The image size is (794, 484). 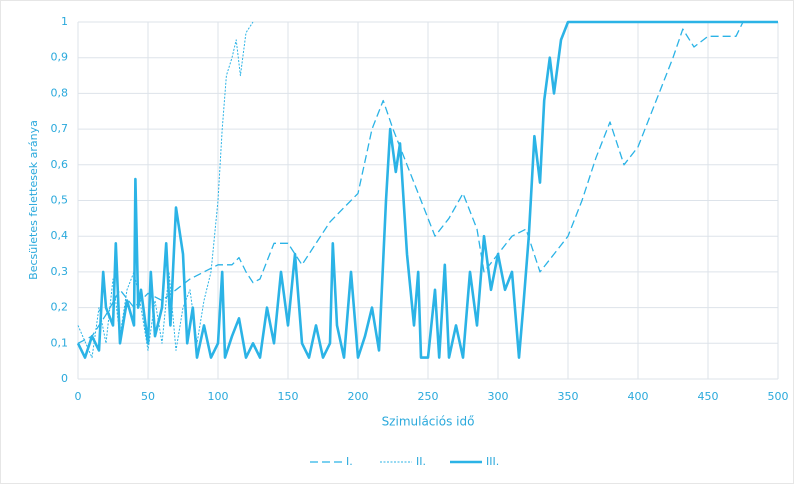 I want to click on y-tick-label: 0,7, so click(x=60, y=128).